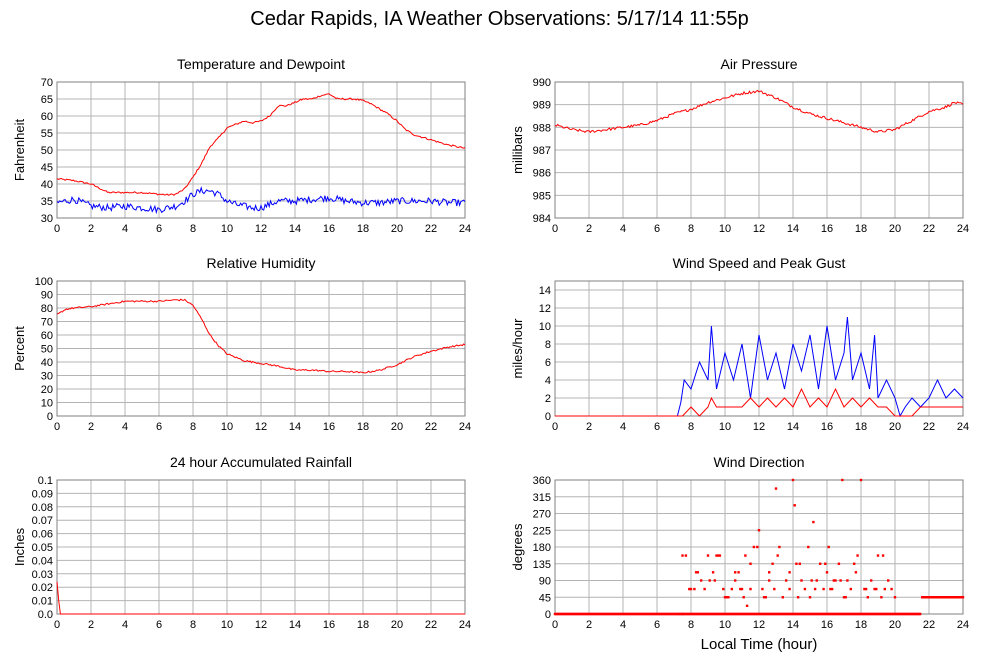 The image size is (999, 659). Describe the element at coordinates (545, 309) in the screenshot. I see `y-tick-label: 12` at that location.